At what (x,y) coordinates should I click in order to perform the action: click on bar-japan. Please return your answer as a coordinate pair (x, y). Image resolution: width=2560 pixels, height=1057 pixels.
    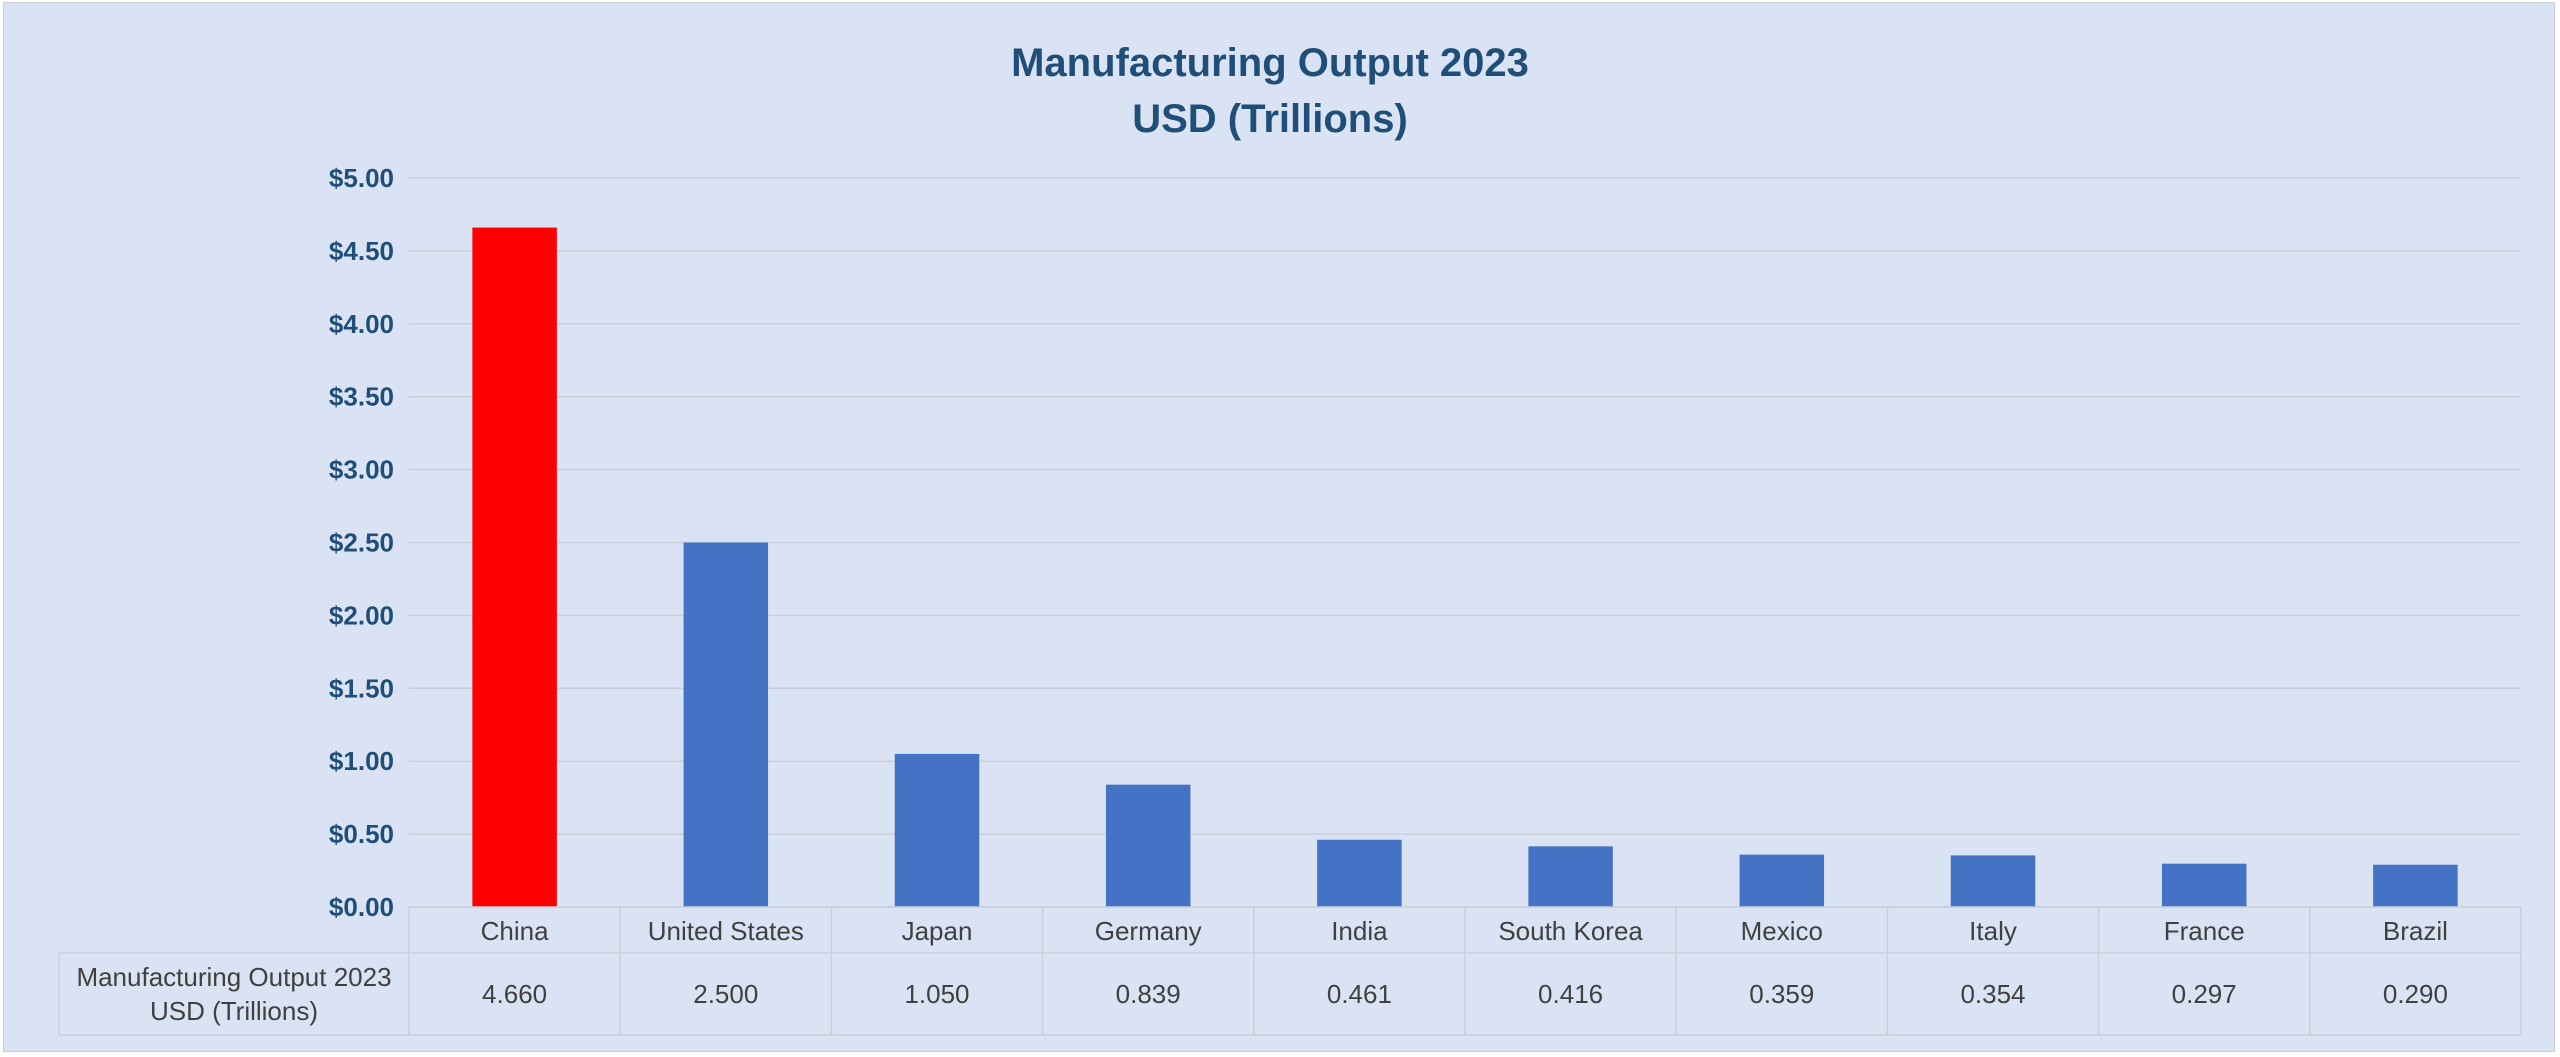
    Looking at the image, I should click on (937, 830).